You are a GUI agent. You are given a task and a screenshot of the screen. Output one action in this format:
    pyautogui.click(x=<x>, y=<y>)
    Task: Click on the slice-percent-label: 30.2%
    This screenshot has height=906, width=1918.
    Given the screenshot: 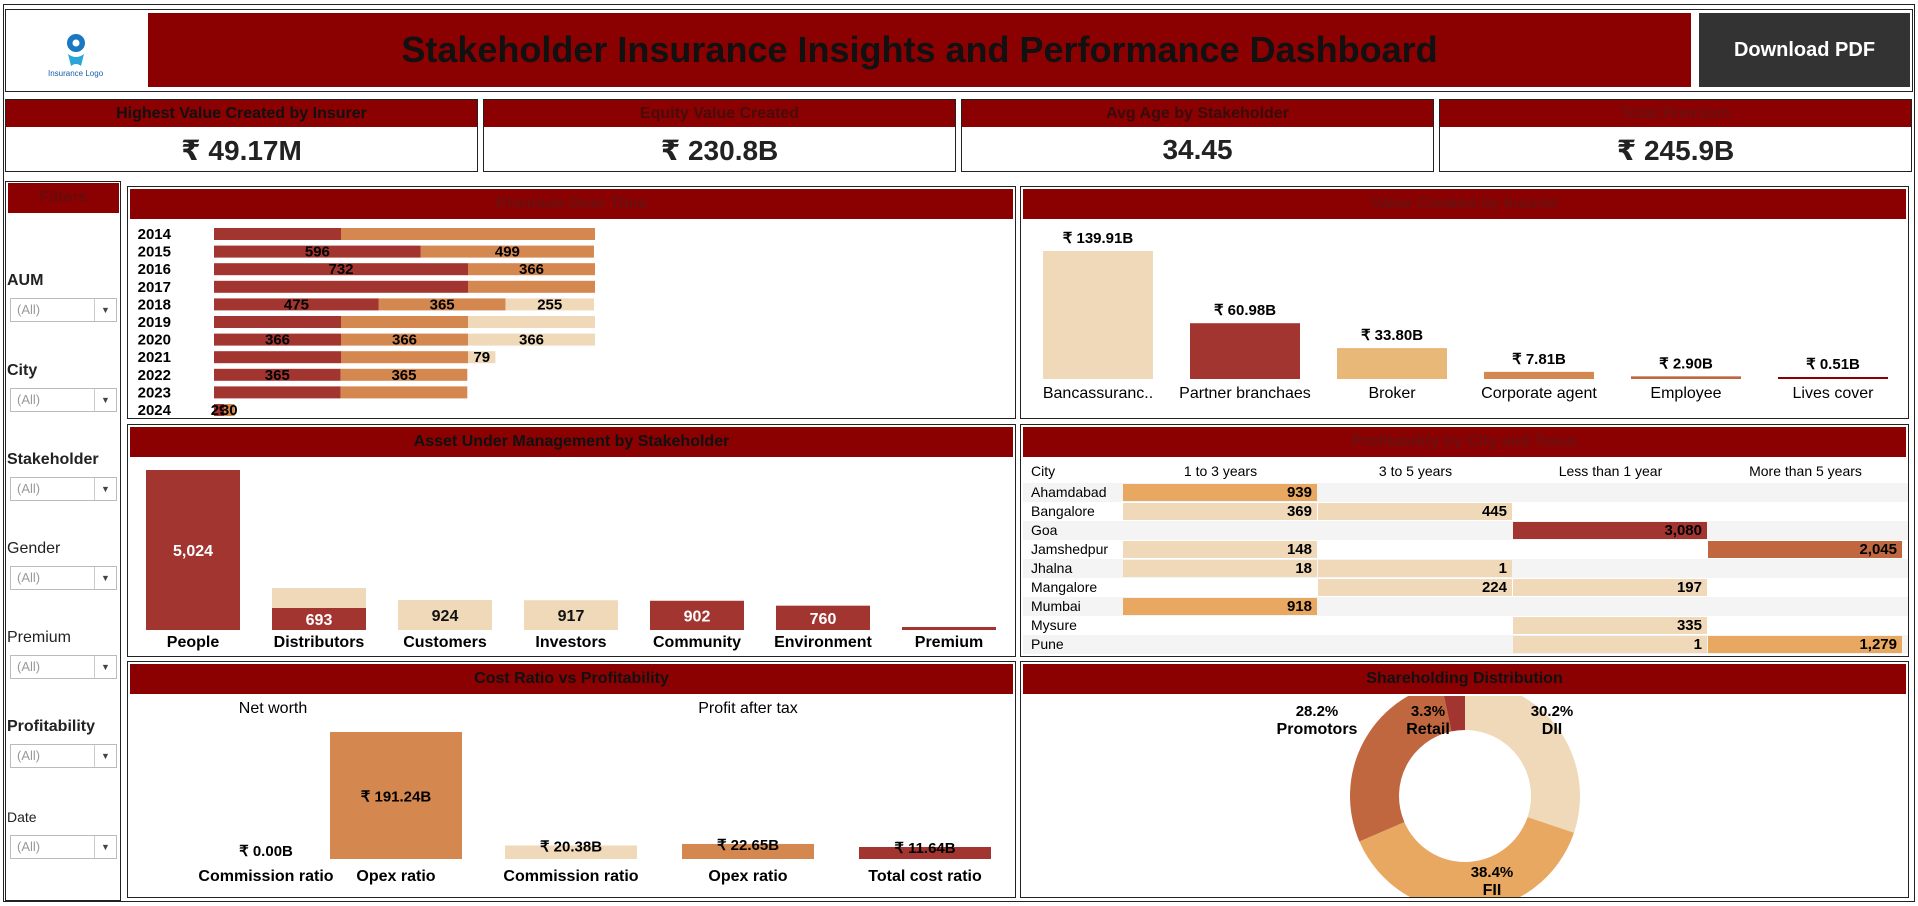 What is the action you would take?
    pyautogui.click(x=1552, y=711)
    